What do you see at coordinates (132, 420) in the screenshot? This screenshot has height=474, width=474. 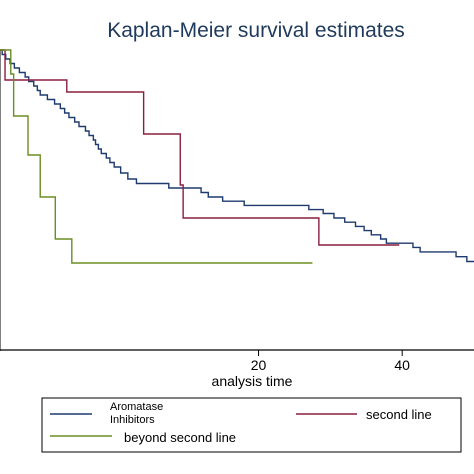 I see `legend-label-aromatase-line2: Inhibitors` at bounding box center [132, 420].